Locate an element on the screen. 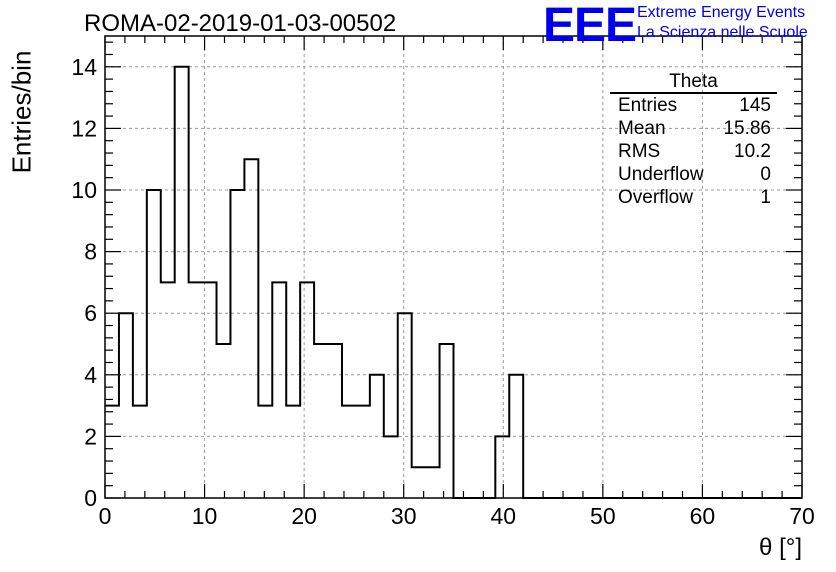  y-tick-label: 10 is located at coordinates (84, 190).